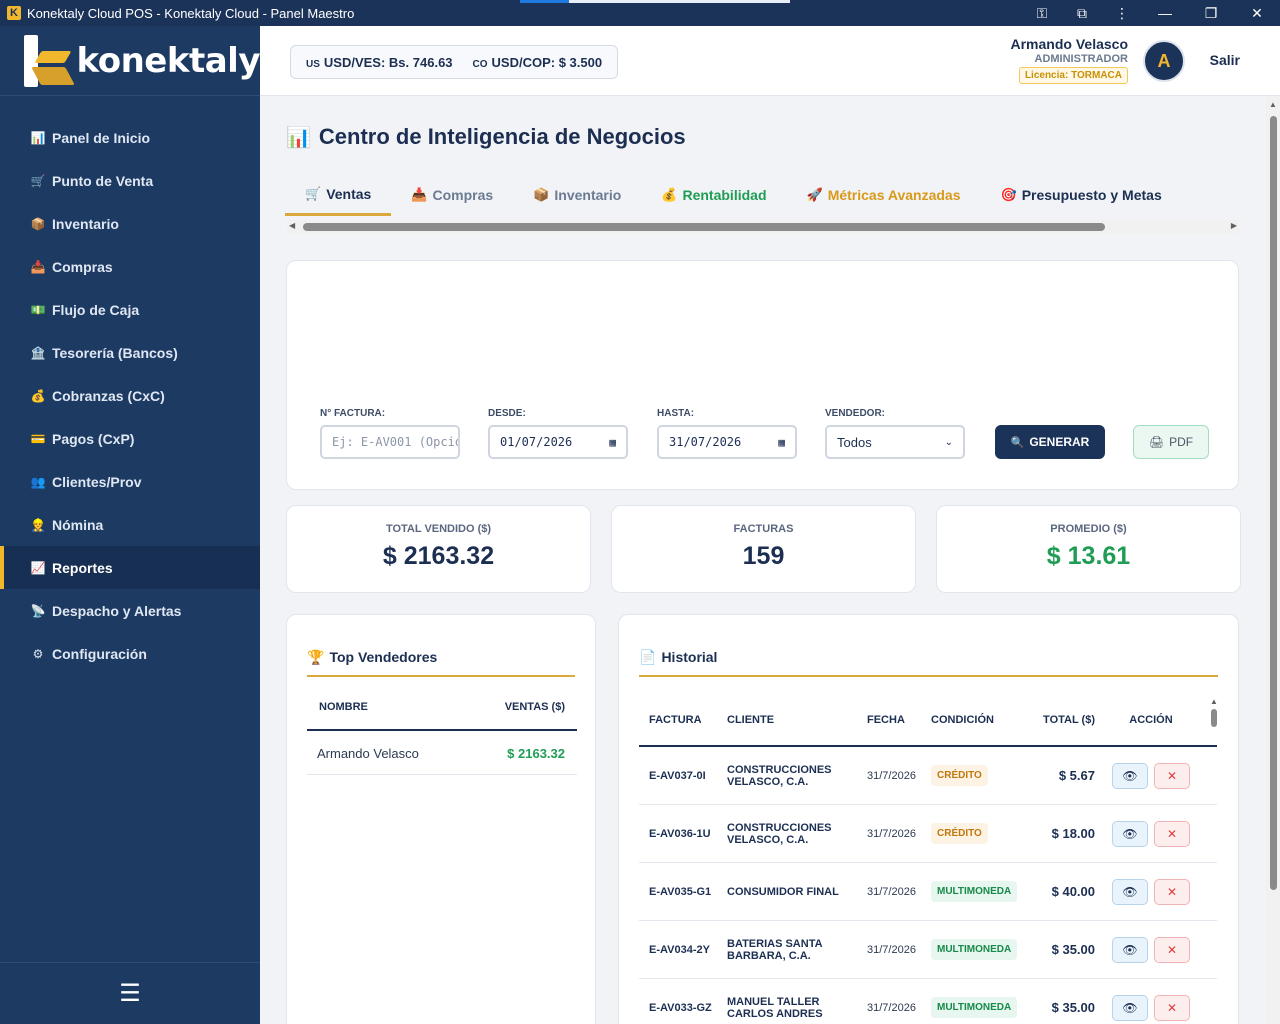  Describe the element at coordinates (130, 567) in the screenshot. I see `sidebar-item-reportes: 📈 Reportes` at that location.